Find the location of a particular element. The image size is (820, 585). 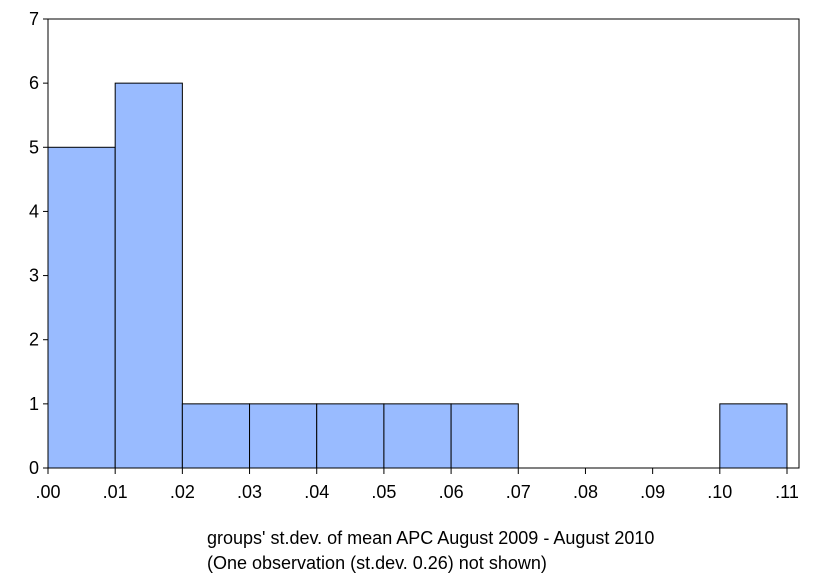

y-tick-label: 5 is located at coordinates (34, 147).